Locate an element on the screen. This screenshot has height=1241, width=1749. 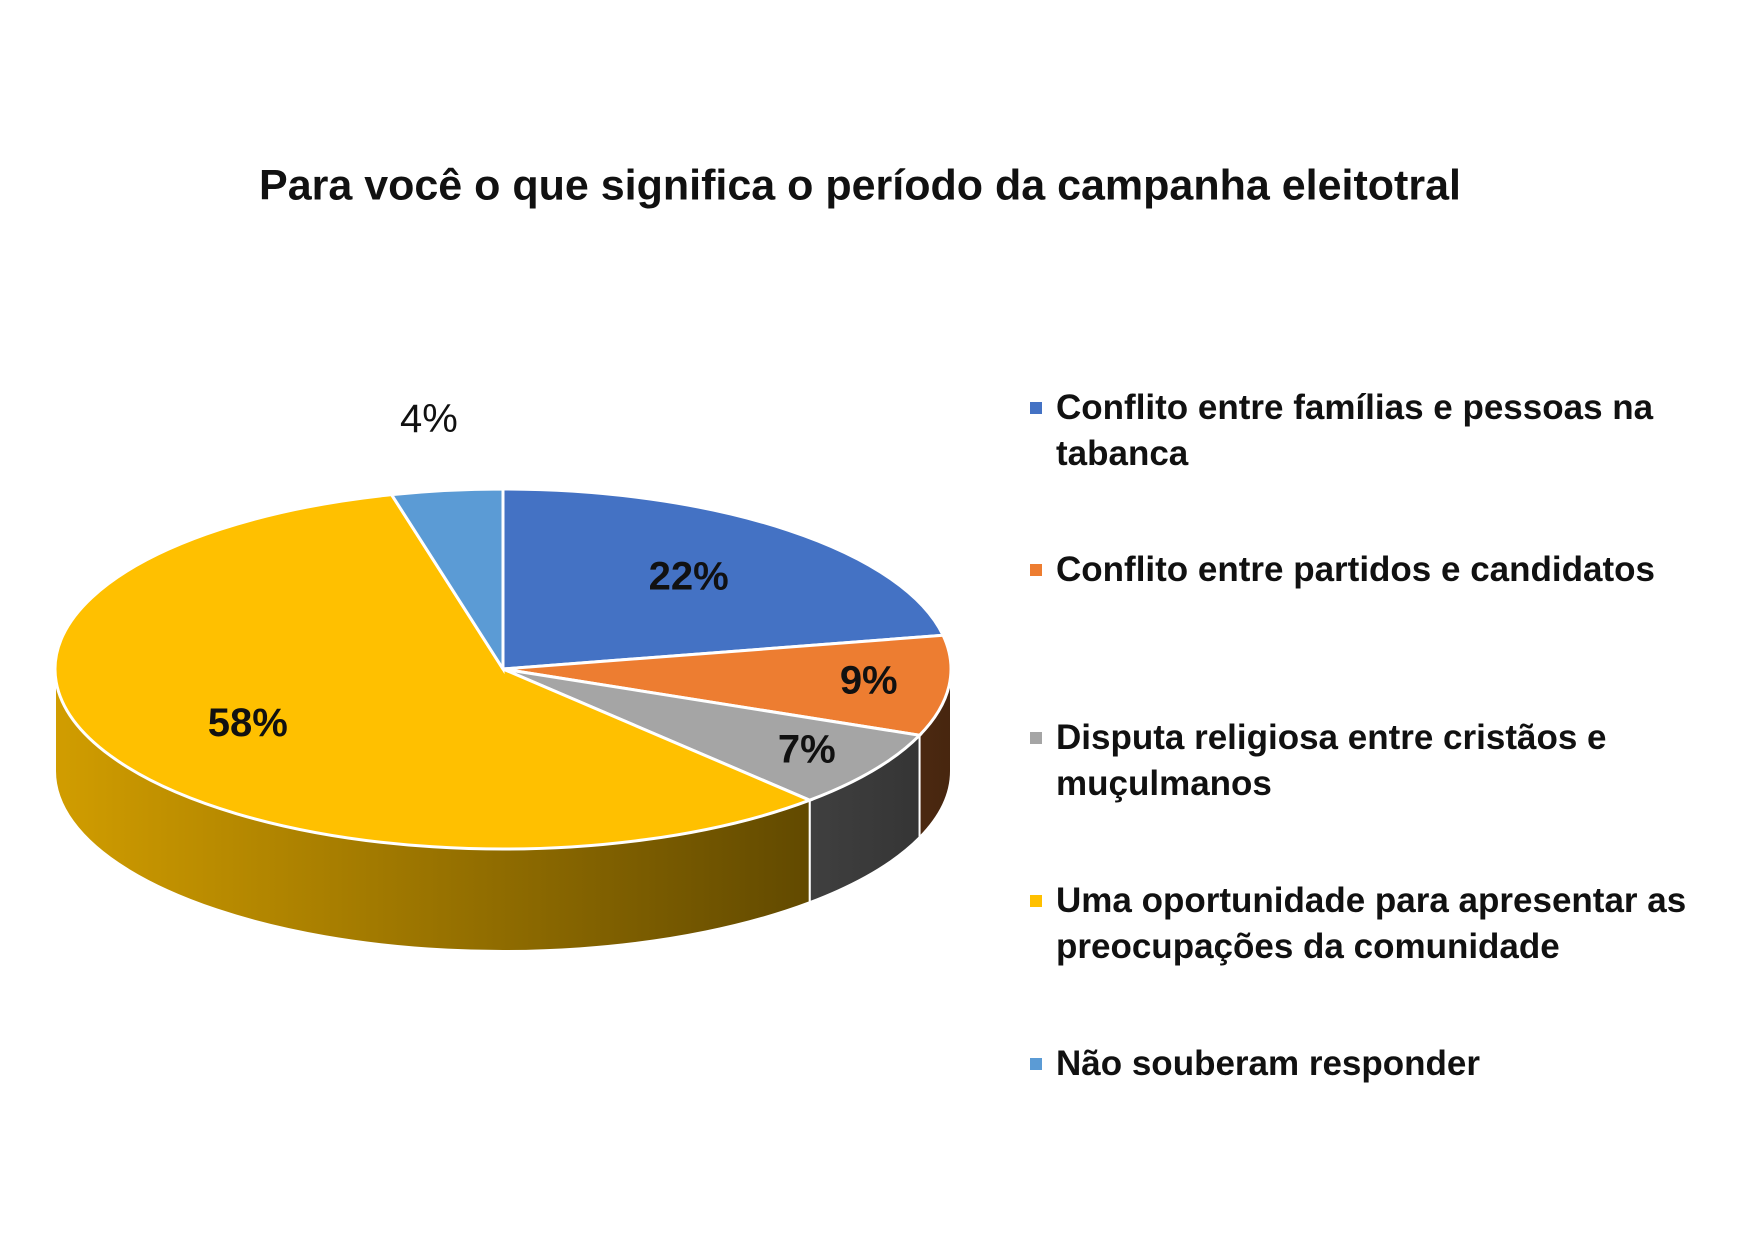
data-label: 4% is located at coordinates (429, 419).